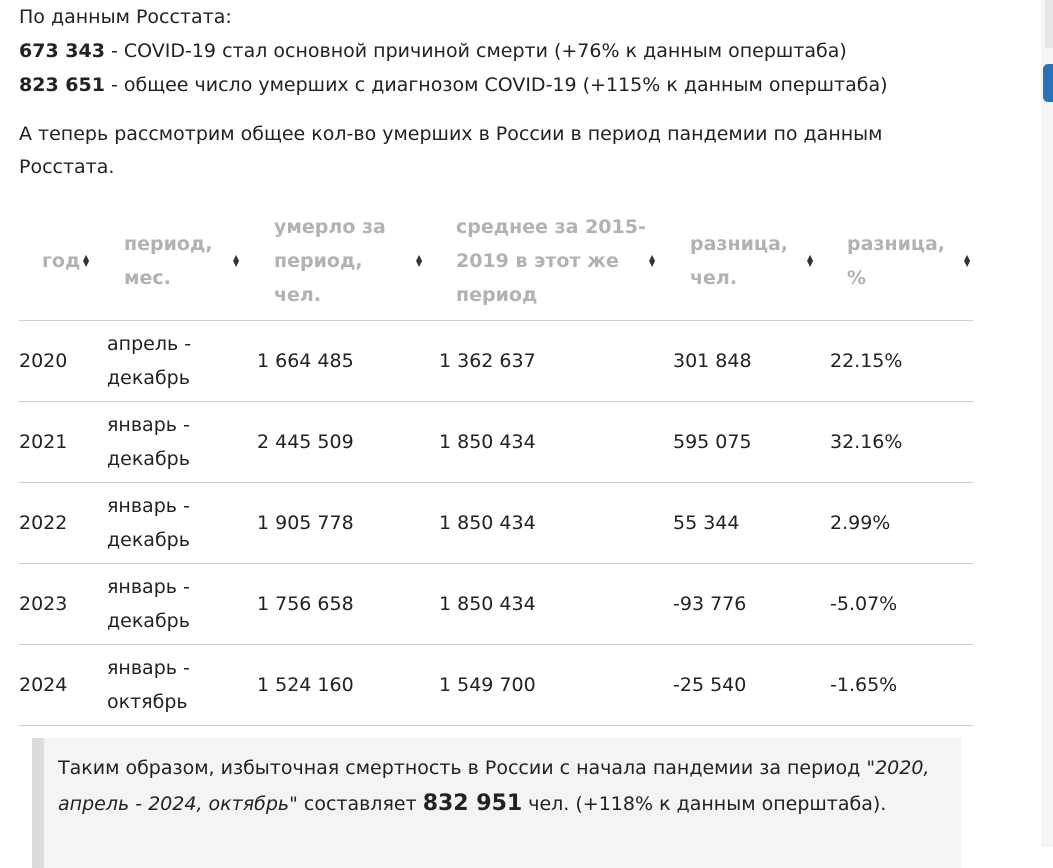 This screenshot has width=1053, height=868. What do you see at coordinates (739, 261) in the screenshot?
I see `column-header-label: разница, чел.` at bounding box center [739, 261].